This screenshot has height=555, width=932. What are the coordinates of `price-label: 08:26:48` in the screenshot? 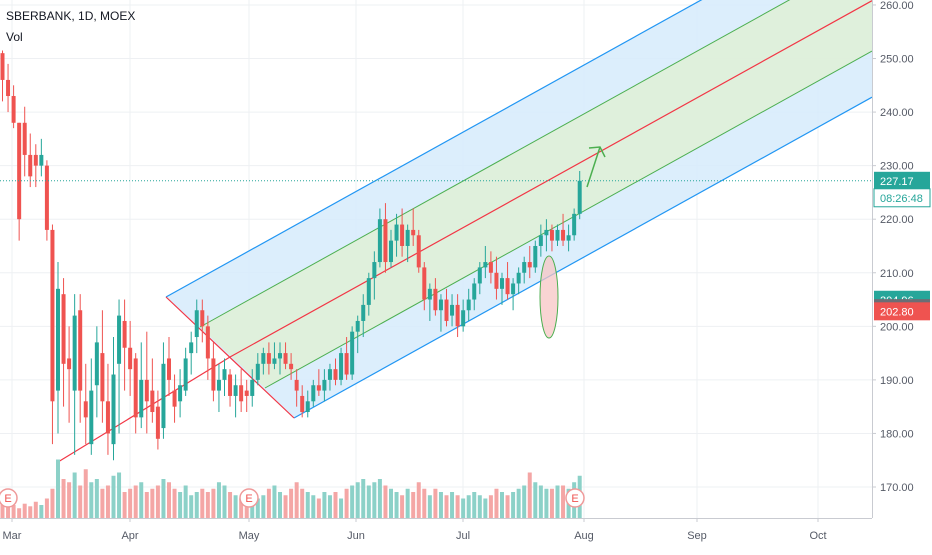 It's located at (902, 198).